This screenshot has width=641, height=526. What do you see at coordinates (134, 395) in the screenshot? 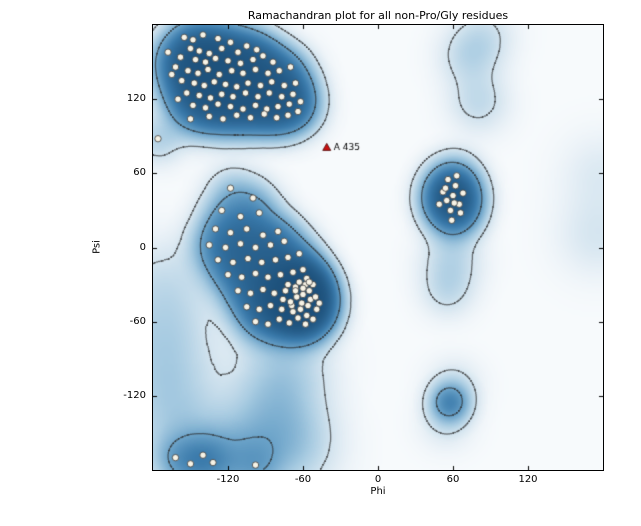
I see `y-tick-label: -120` at bounding box center [134, 395].